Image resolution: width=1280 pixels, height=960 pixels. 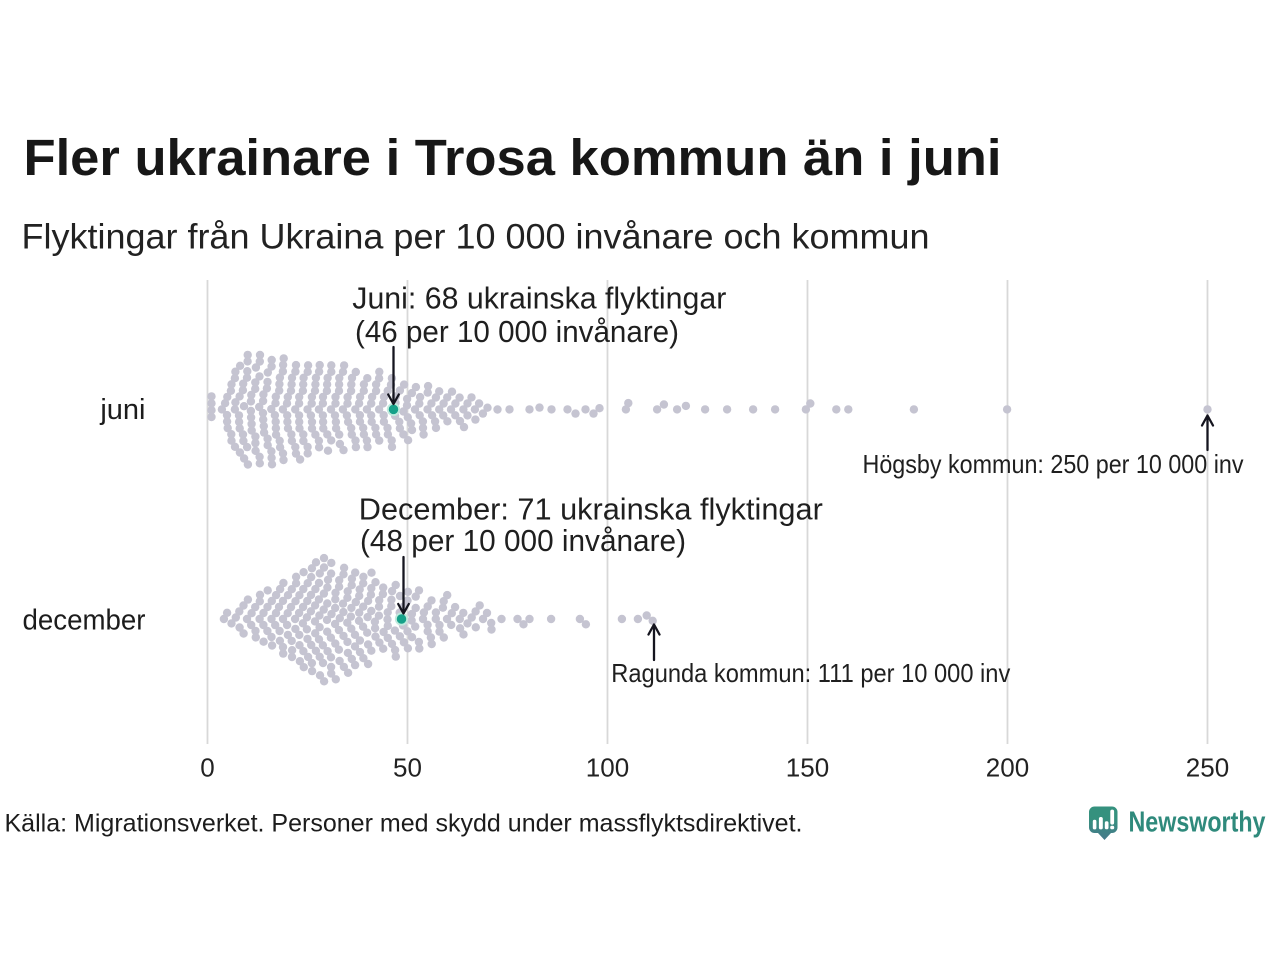 I want to click on svg-text: 200, so click(x=1007, y=768).